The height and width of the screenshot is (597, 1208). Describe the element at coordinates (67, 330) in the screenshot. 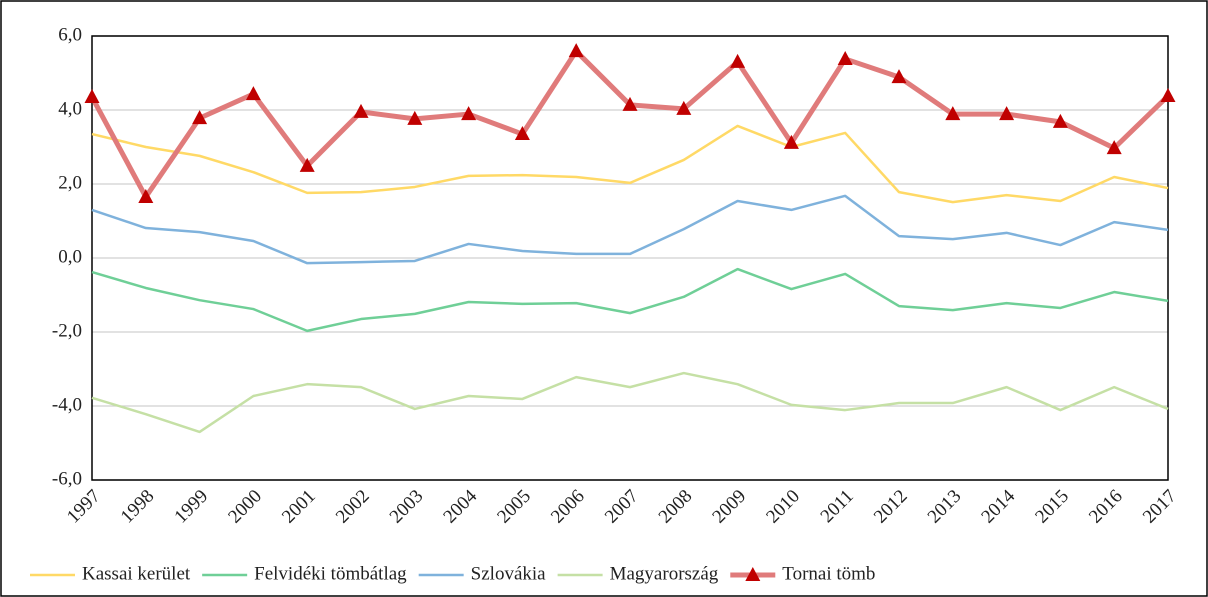

I see `y-tick-label: -2,0` at that location.